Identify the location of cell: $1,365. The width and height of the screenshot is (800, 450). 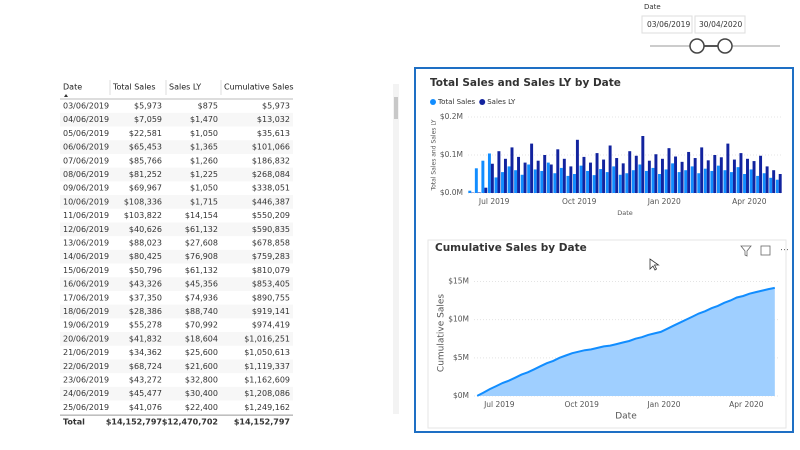
(204, 147).